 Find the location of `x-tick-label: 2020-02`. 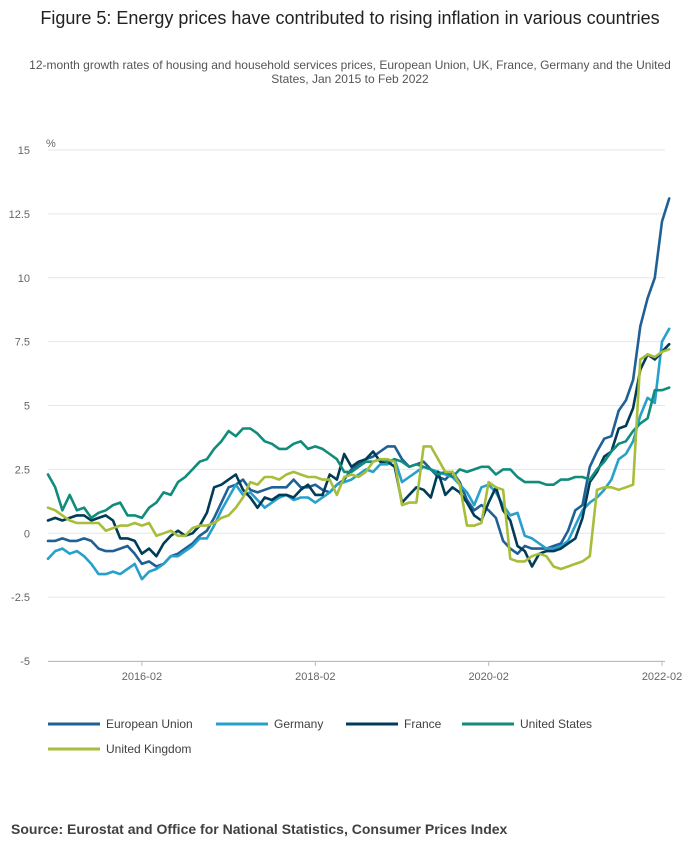

x-tick-label: 2020-02 is located at coordinates (488, 677).